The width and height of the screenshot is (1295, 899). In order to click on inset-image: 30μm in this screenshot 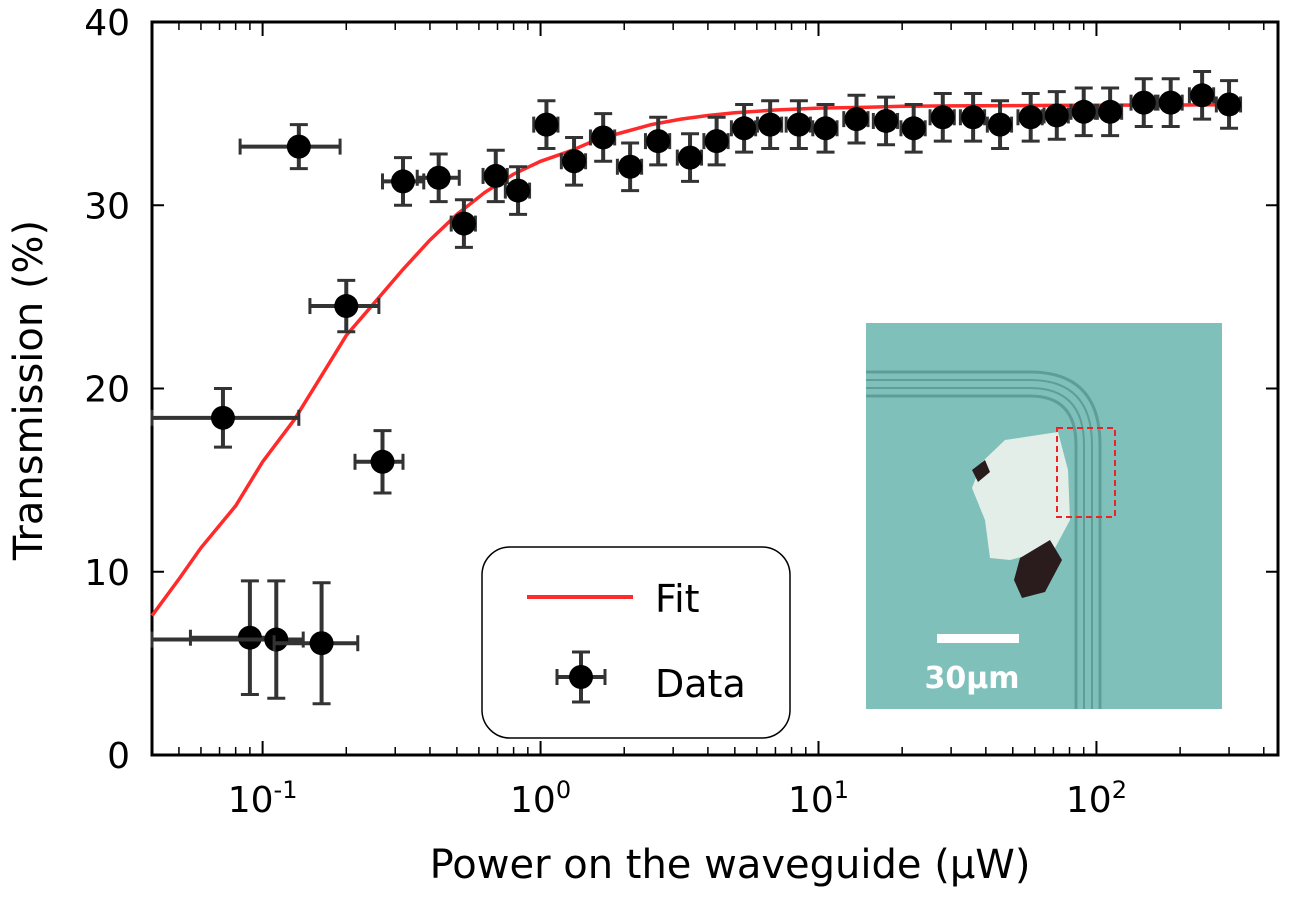, I will do `click(1044, 516)`.